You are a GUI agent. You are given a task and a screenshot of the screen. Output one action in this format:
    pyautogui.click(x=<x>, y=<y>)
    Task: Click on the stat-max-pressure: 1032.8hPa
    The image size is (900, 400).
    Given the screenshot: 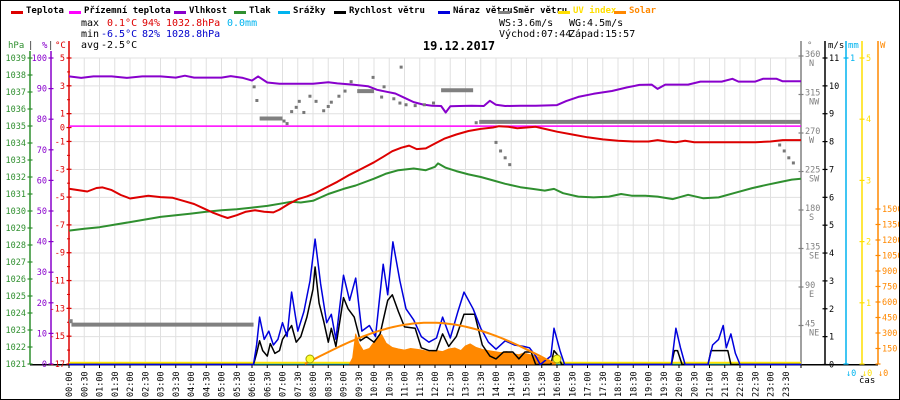 What is the action you would take?
    pyautogui.click(x=193, y=23)
    